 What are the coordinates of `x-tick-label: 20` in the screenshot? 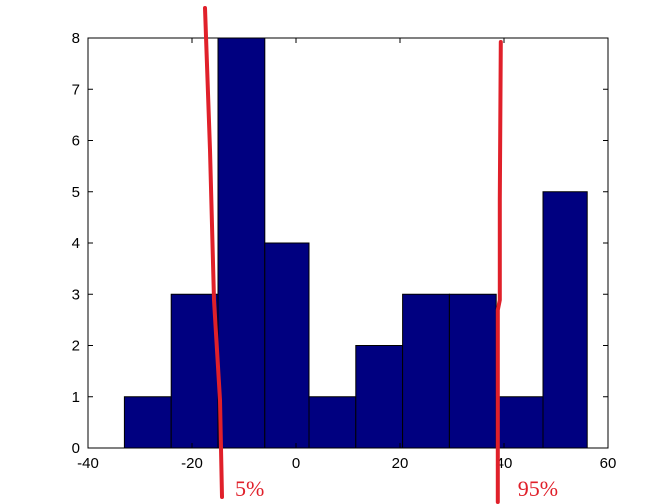 It's located at (400, 463).